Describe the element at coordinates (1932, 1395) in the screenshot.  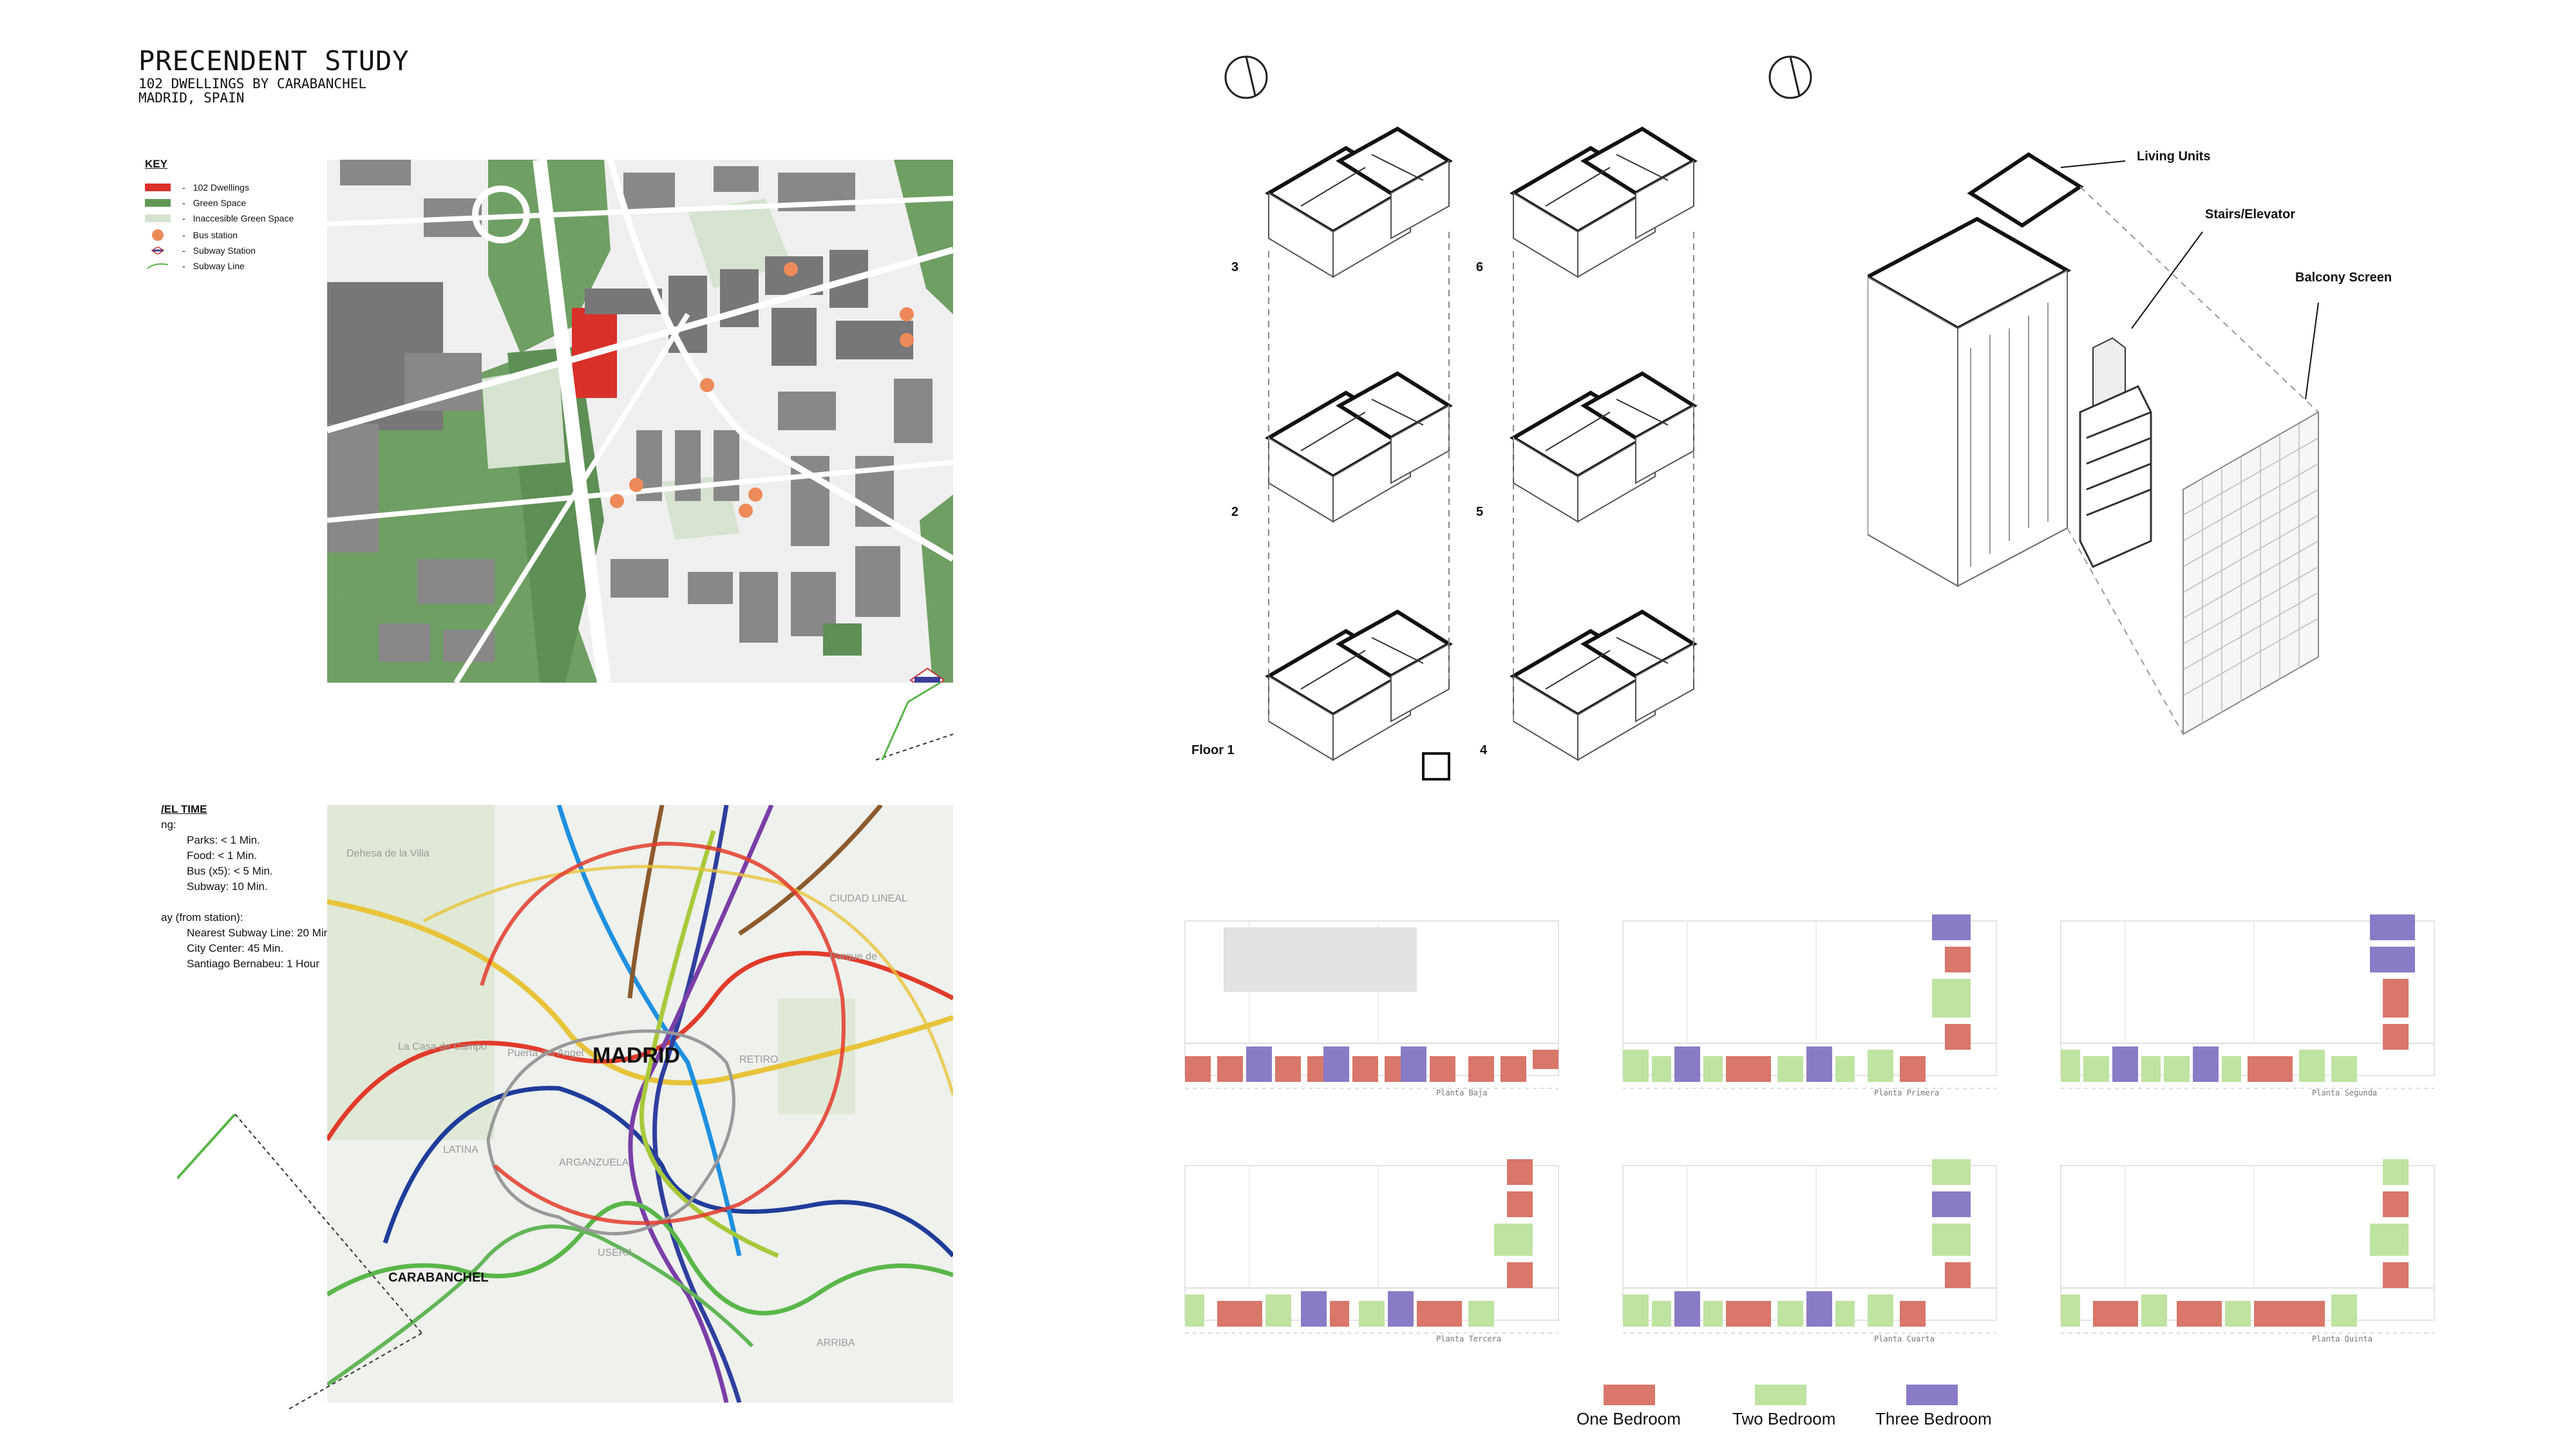
I see `three-bedroom-swatch` at that location.